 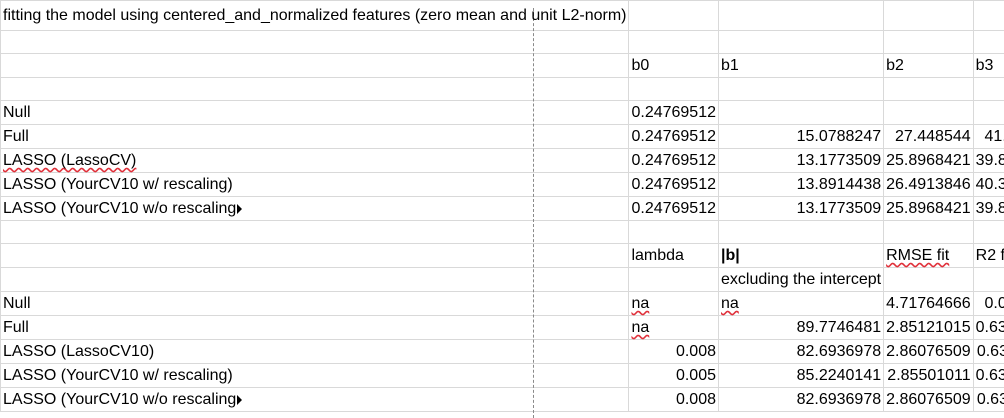 I want to click on coef-cell: 13.8914438, so click(x=801, y=184).